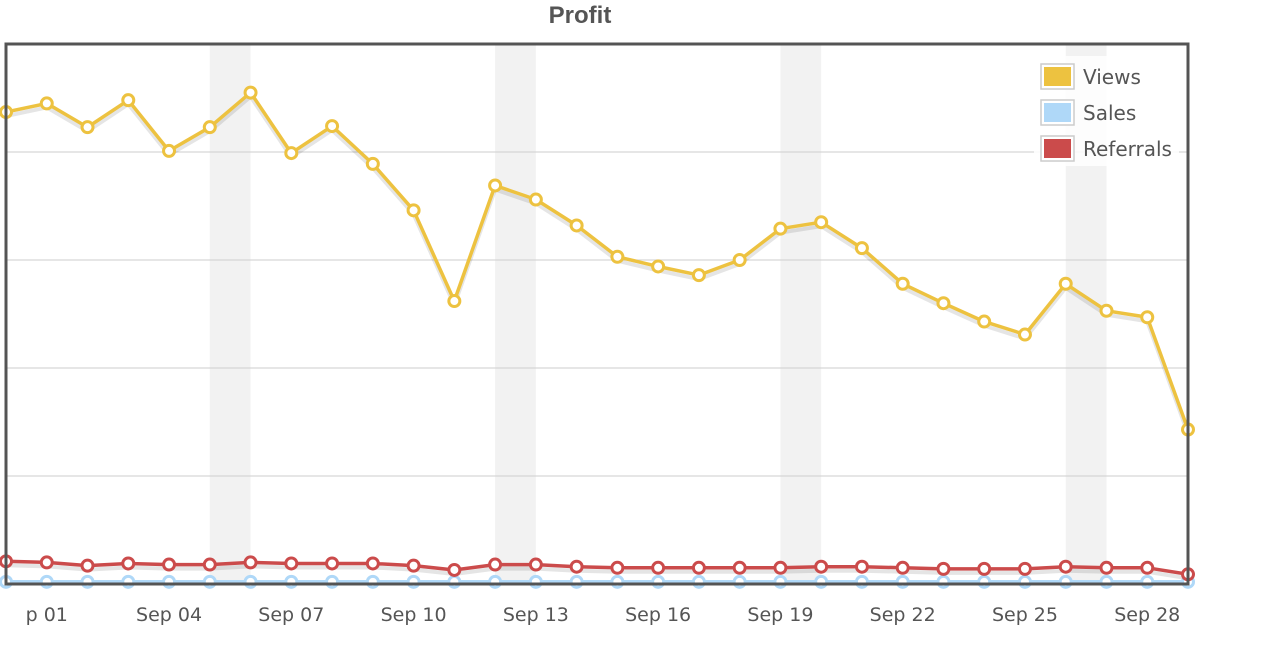  What do you see at coordinates (47, 615) in the screenshot?
I see `x-tick-label-1: p 01` at bounding box center [47, 615].